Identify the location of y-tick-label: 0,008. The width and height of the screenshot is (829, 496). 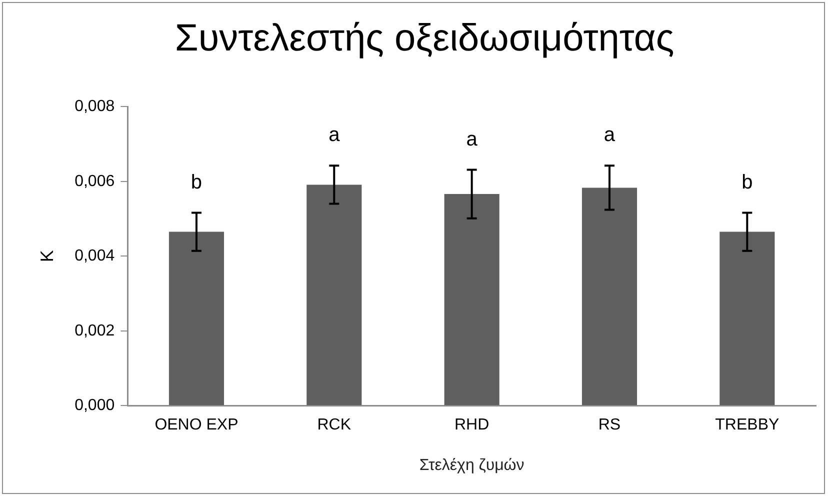
(94, 107).